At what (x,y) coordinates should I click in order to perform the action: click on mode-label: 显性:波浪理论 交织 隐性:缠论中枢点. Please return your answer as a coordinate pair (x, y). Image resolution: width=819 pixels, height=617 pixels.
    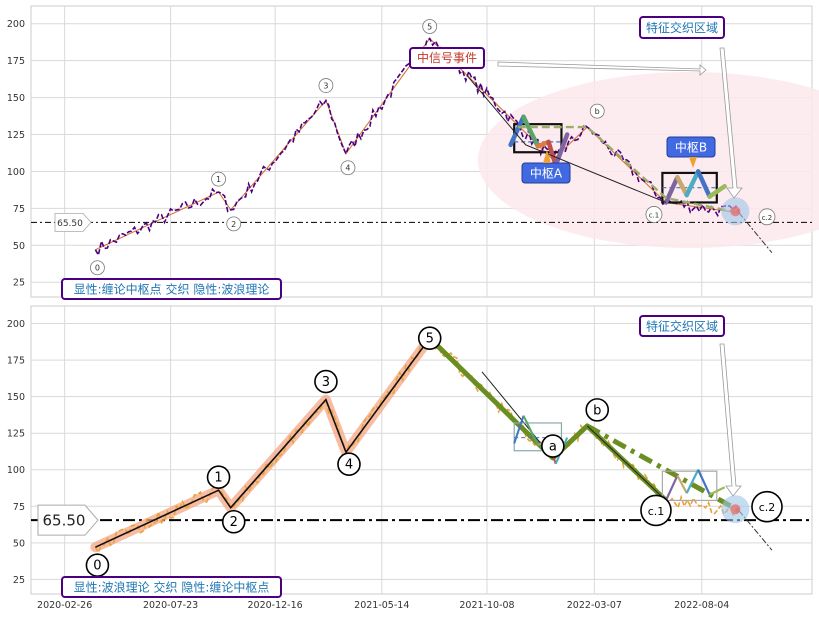
    Looking at the image, I should click on (172, 587).